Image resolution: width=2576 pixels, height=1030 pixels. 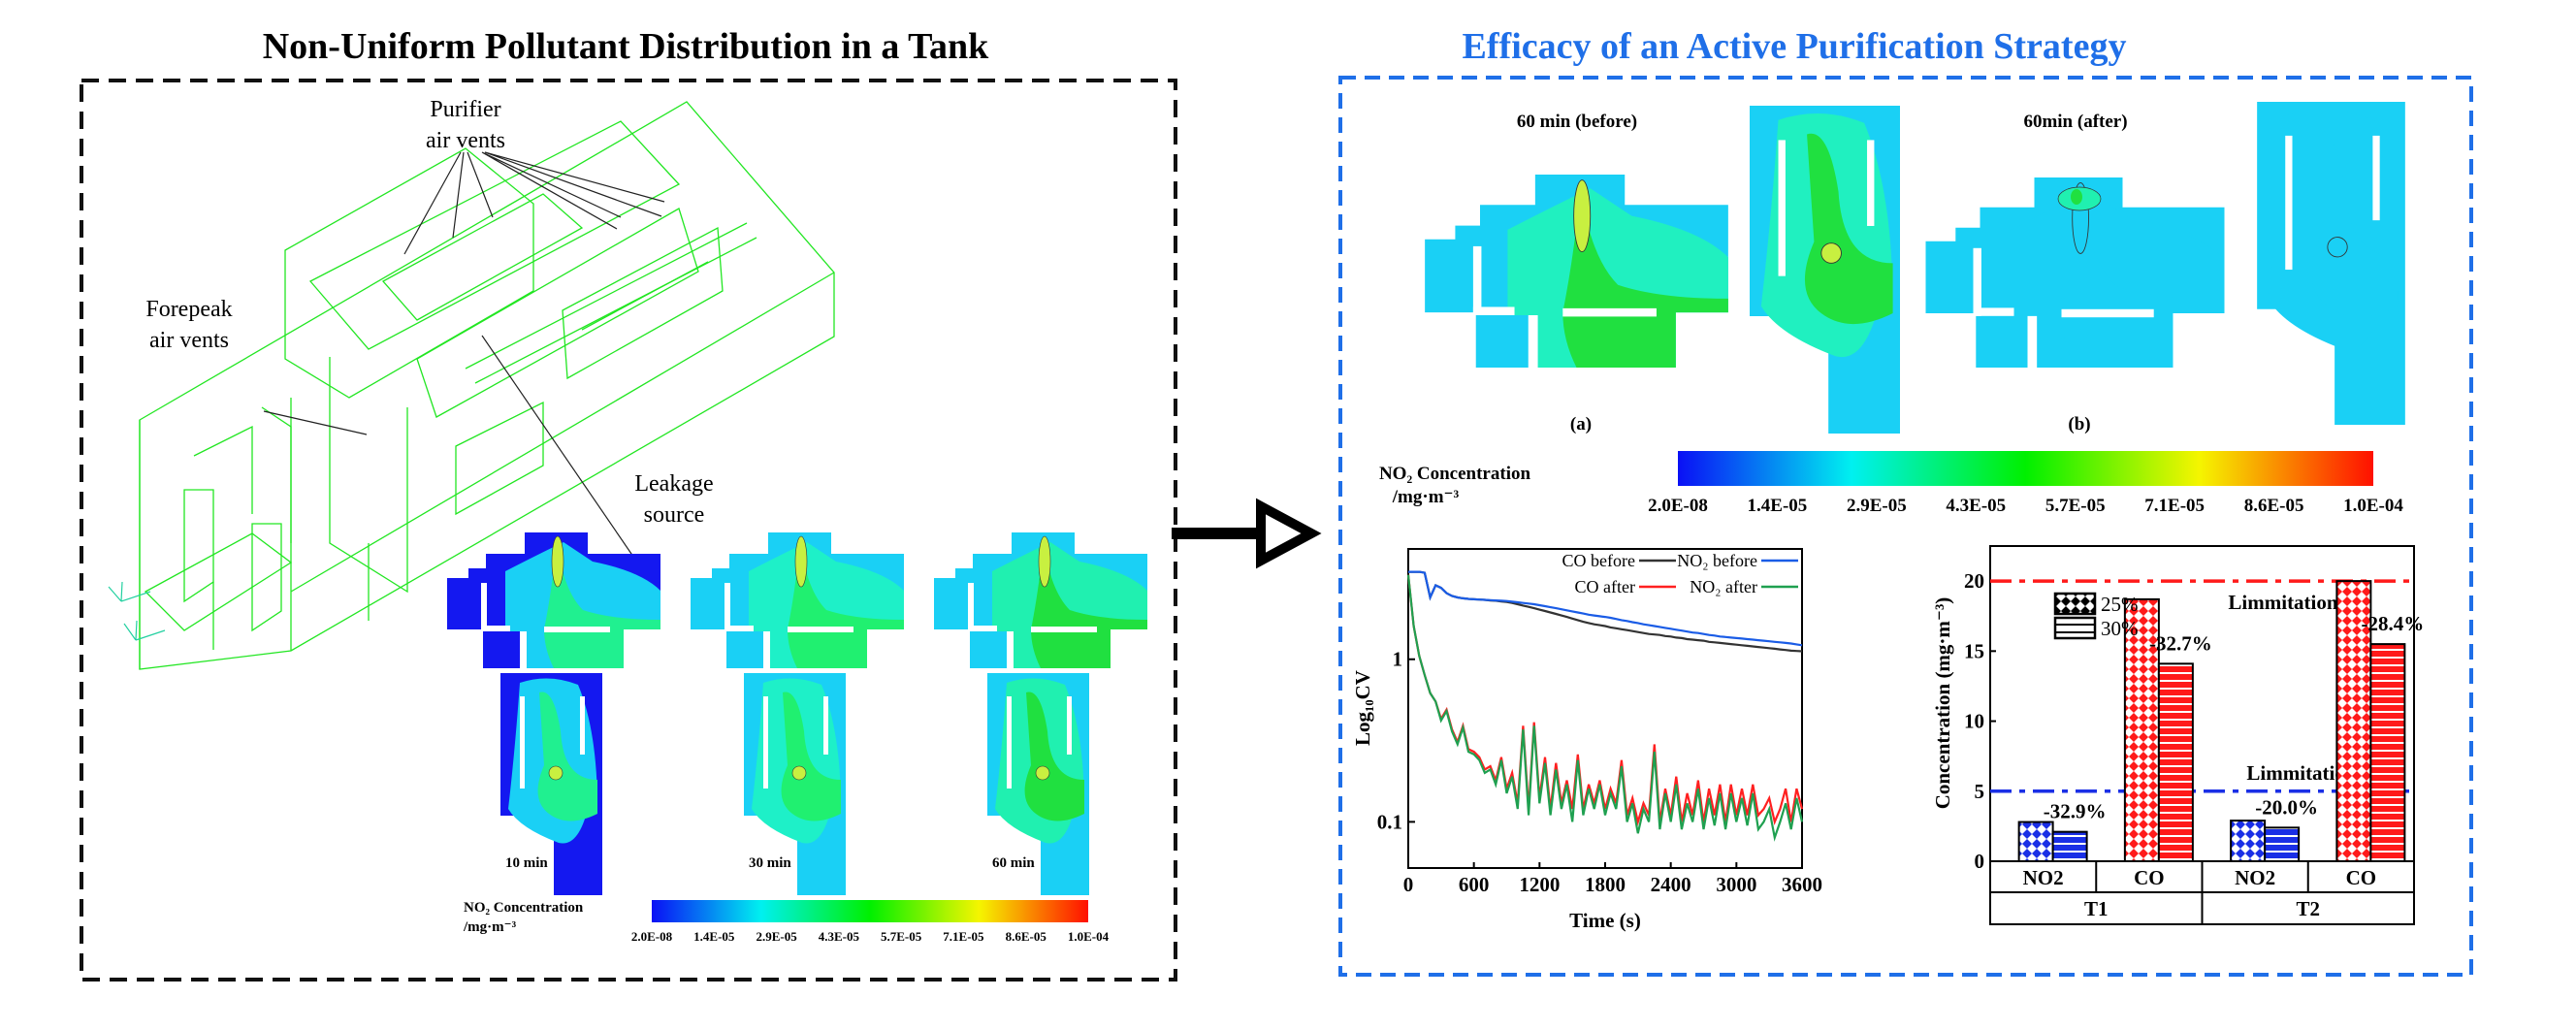 What do you see at coordinates (1474, 885) in the screenshot?
I see `x-tick-label: 600` at bounding box center [1474, 885].